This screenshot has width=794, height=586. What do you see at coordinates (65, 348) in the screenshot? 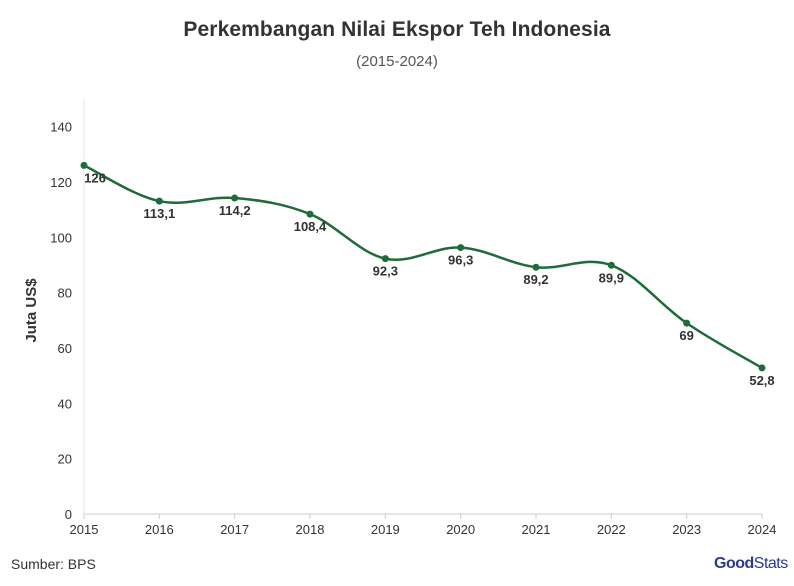
I see `y-tick-label: 60` at bounding box center [65, 348].